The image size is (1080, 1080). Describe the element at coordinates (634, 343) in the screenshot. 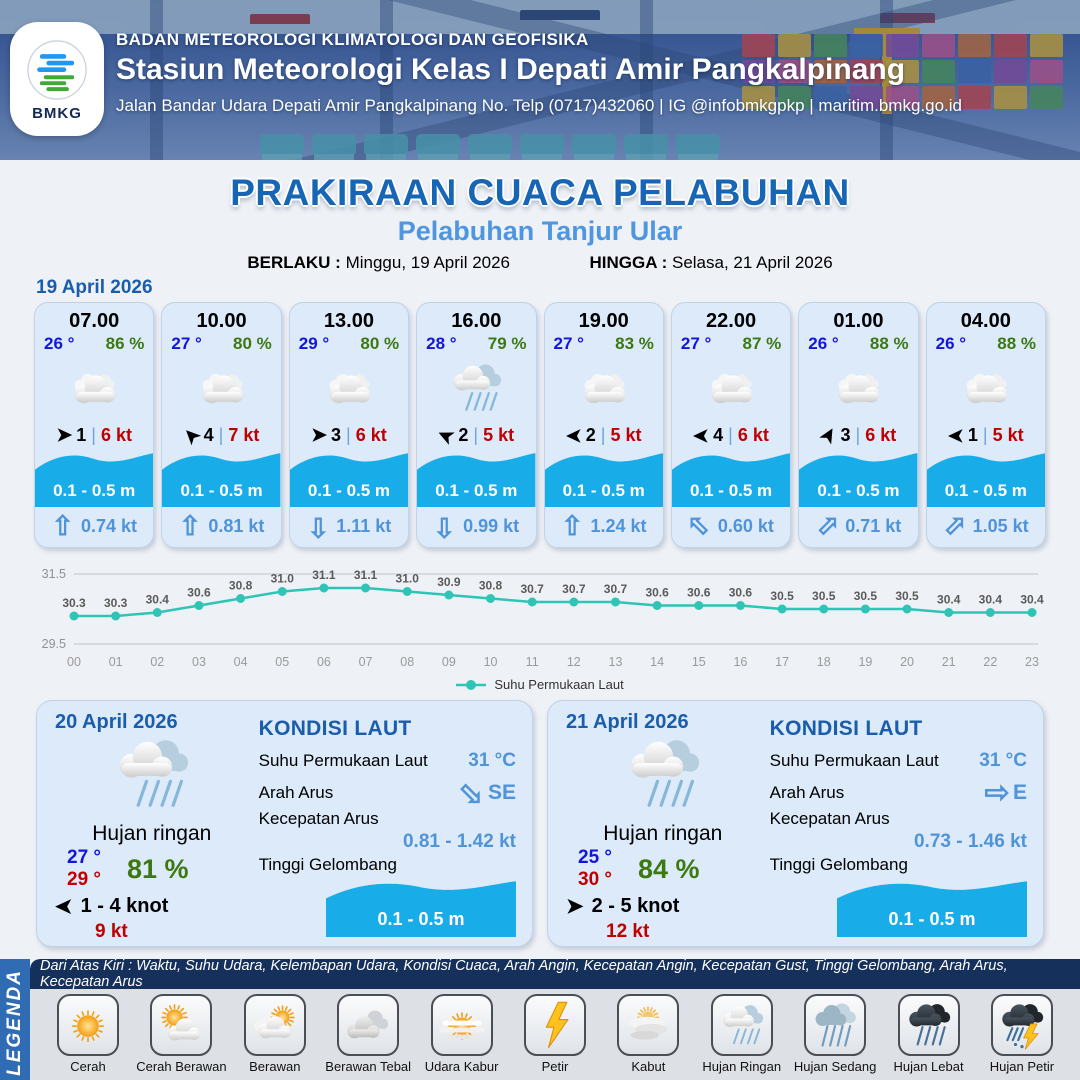

I see `humidity: 83 %` at that location.